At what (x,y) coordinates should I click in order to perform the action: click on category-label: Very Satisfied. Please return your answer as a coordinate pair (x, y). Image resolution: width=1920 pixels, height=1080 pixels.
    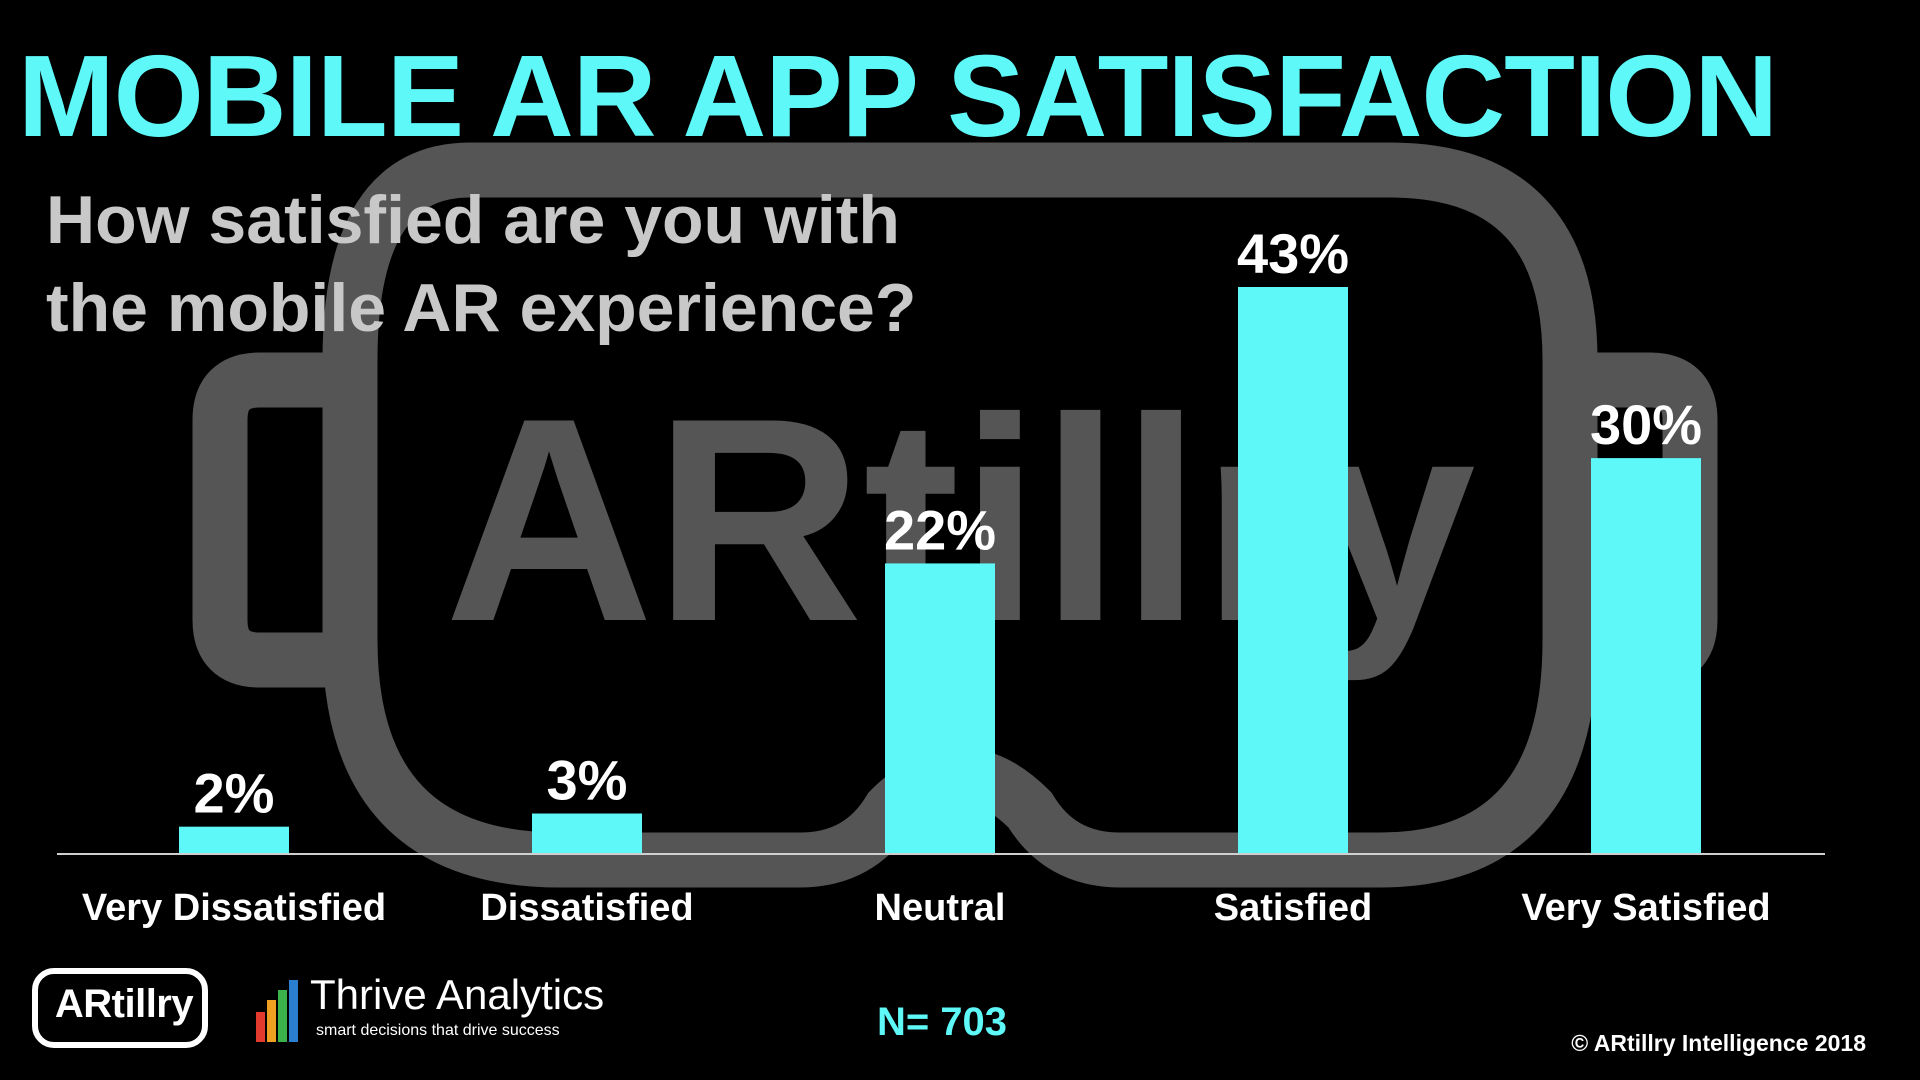
    Looking at the image, I should click on (1645, 908).